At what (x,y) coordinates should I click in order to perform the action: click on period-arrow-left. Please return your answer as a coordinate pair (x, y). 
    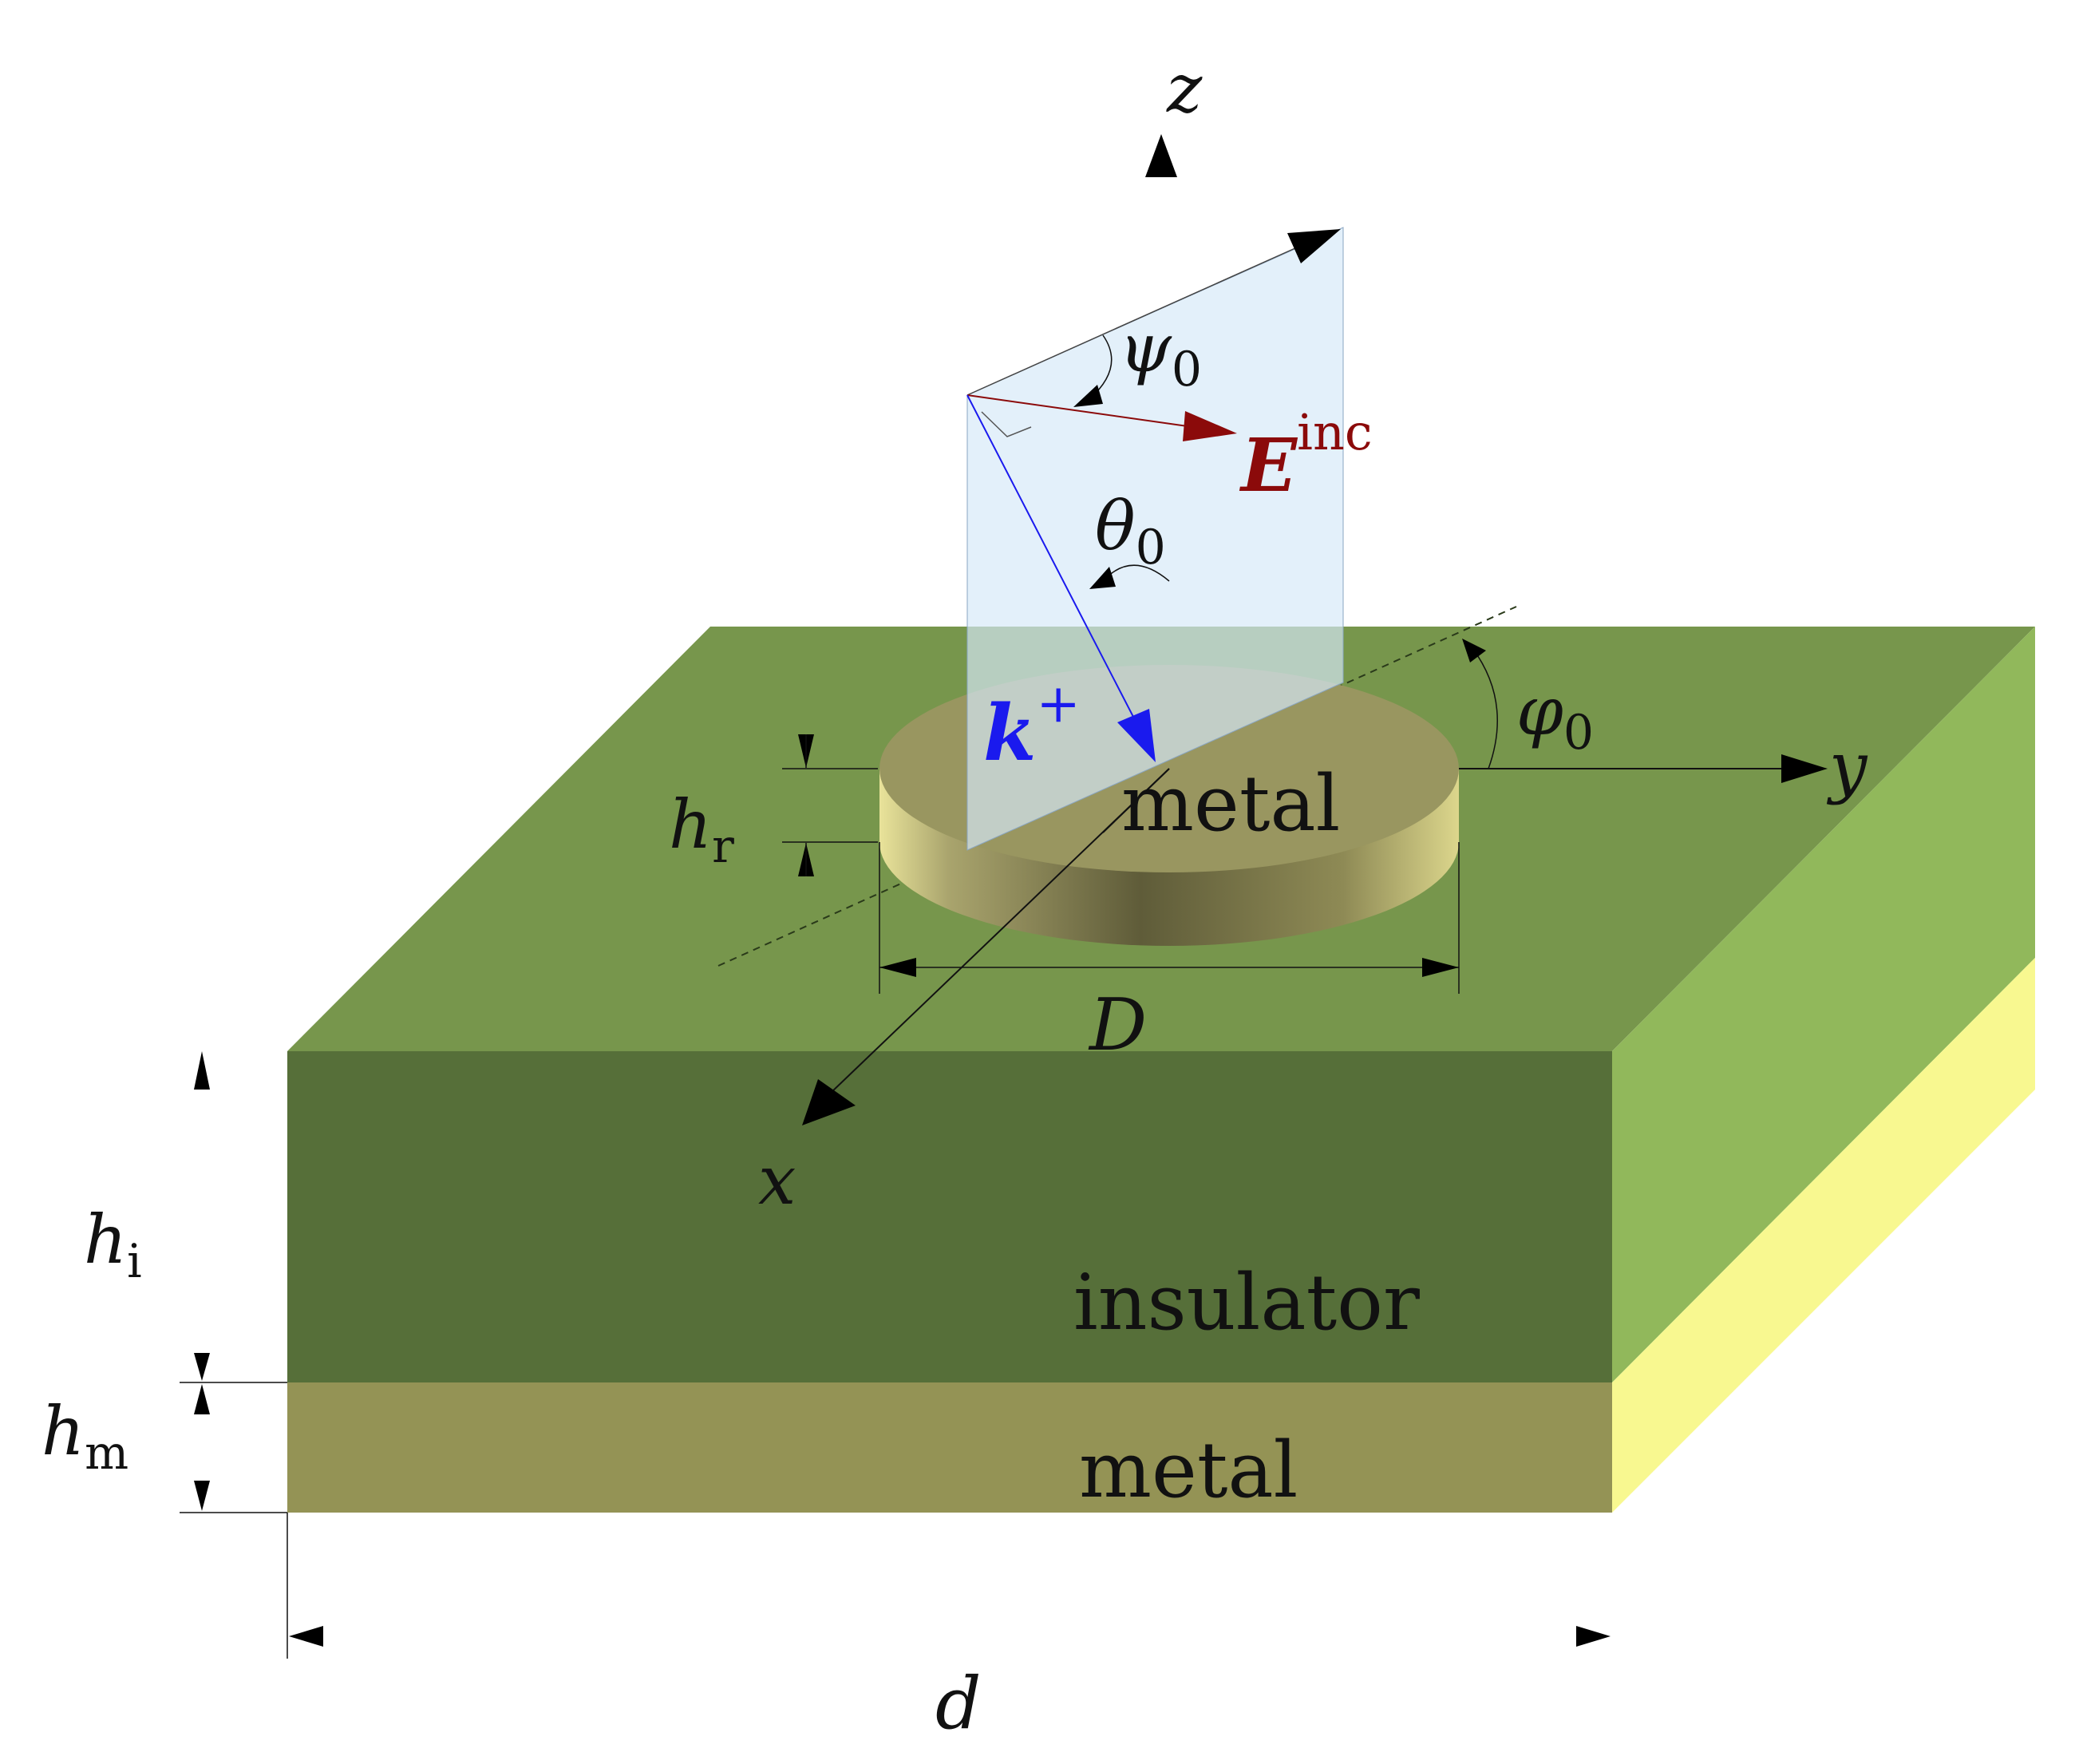
    Looking at the image, I should click on (306, 1636).